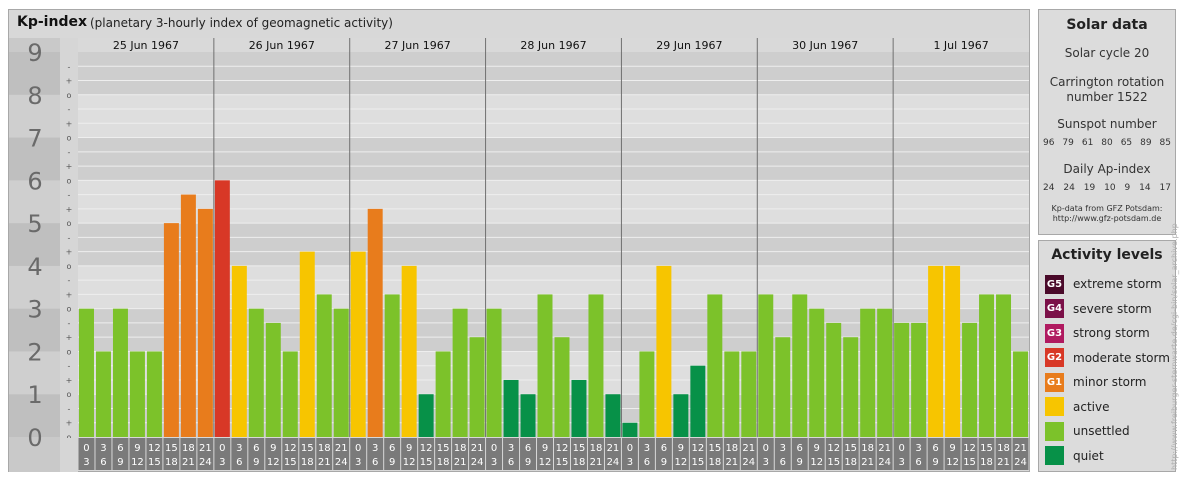 Image resolution: width=1184 pixels, height=480 pixels. Describe the element at coordinates (1054, 357) in the screenshot. I see `legend-swatch: G2` at that location.